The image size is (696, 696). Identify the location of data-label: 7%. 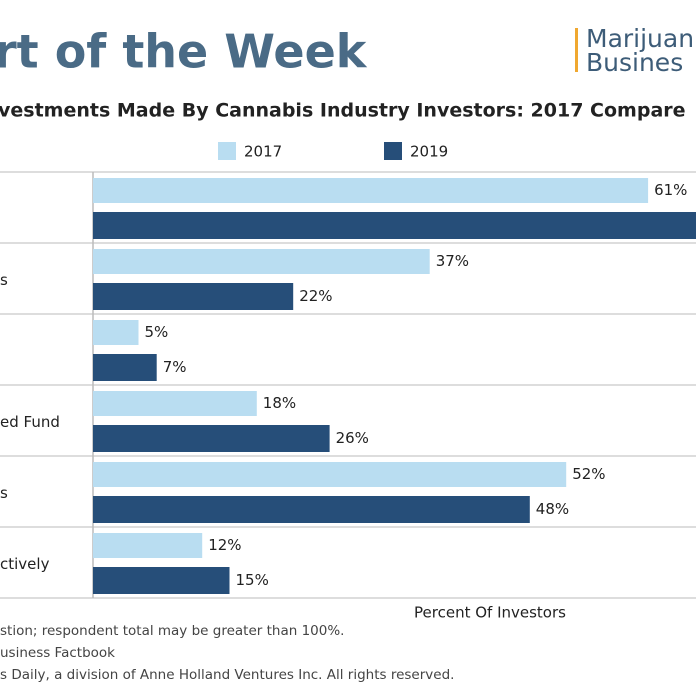
(175, 367).